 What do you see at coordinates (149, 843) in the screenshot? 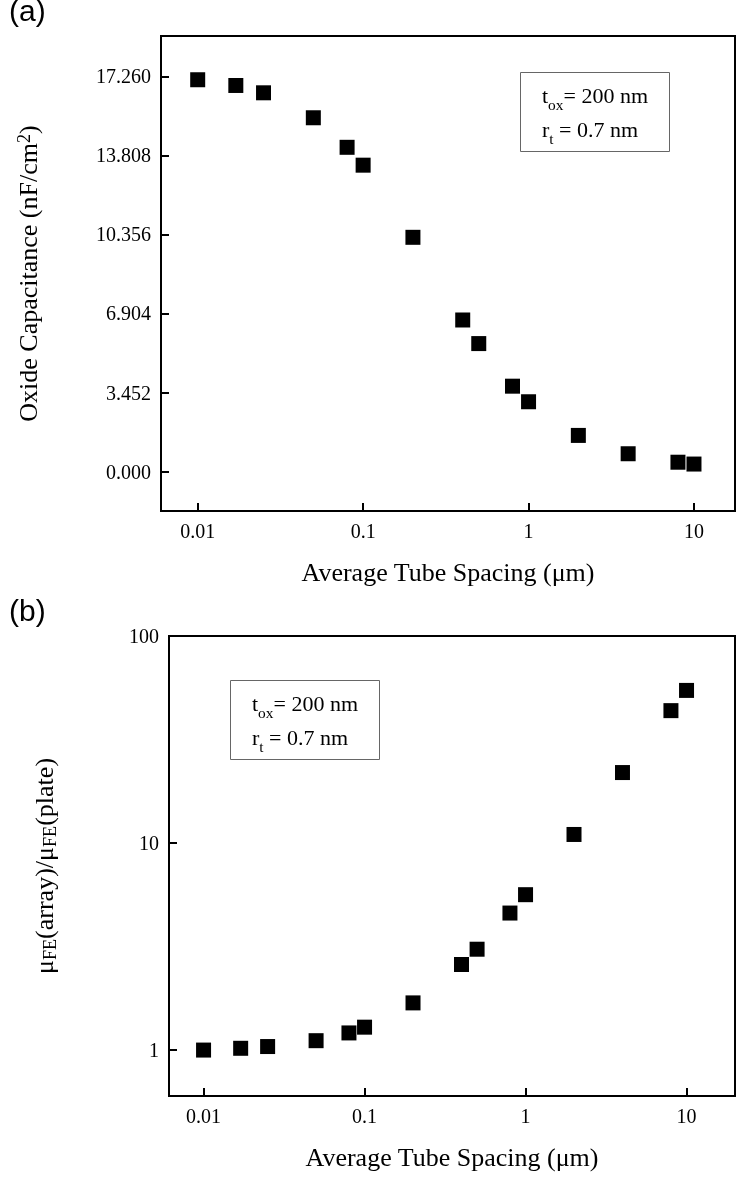
I see `y-tick-label: 10` at bounding box center [149, 843].